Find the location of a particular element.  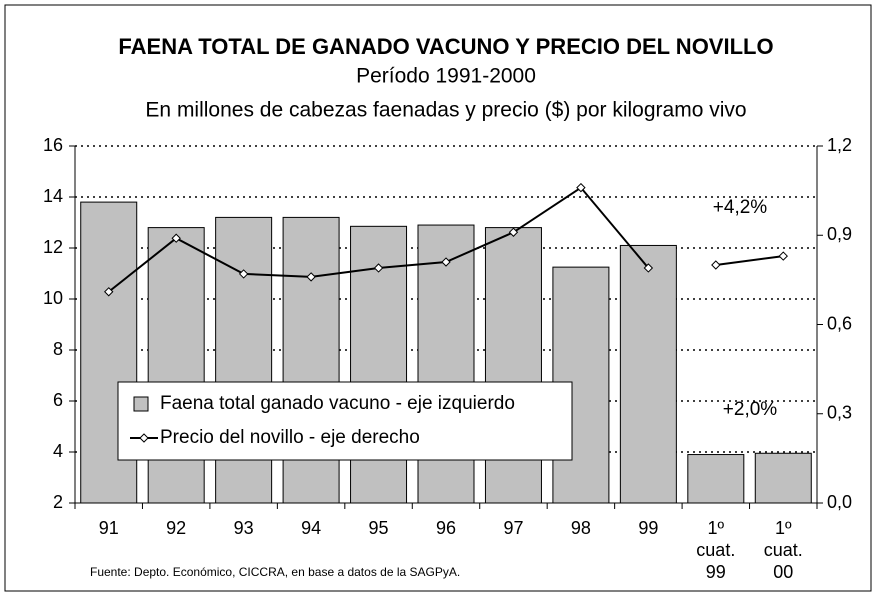

x-tick-label: 94 is located at coordinates (311, 528).